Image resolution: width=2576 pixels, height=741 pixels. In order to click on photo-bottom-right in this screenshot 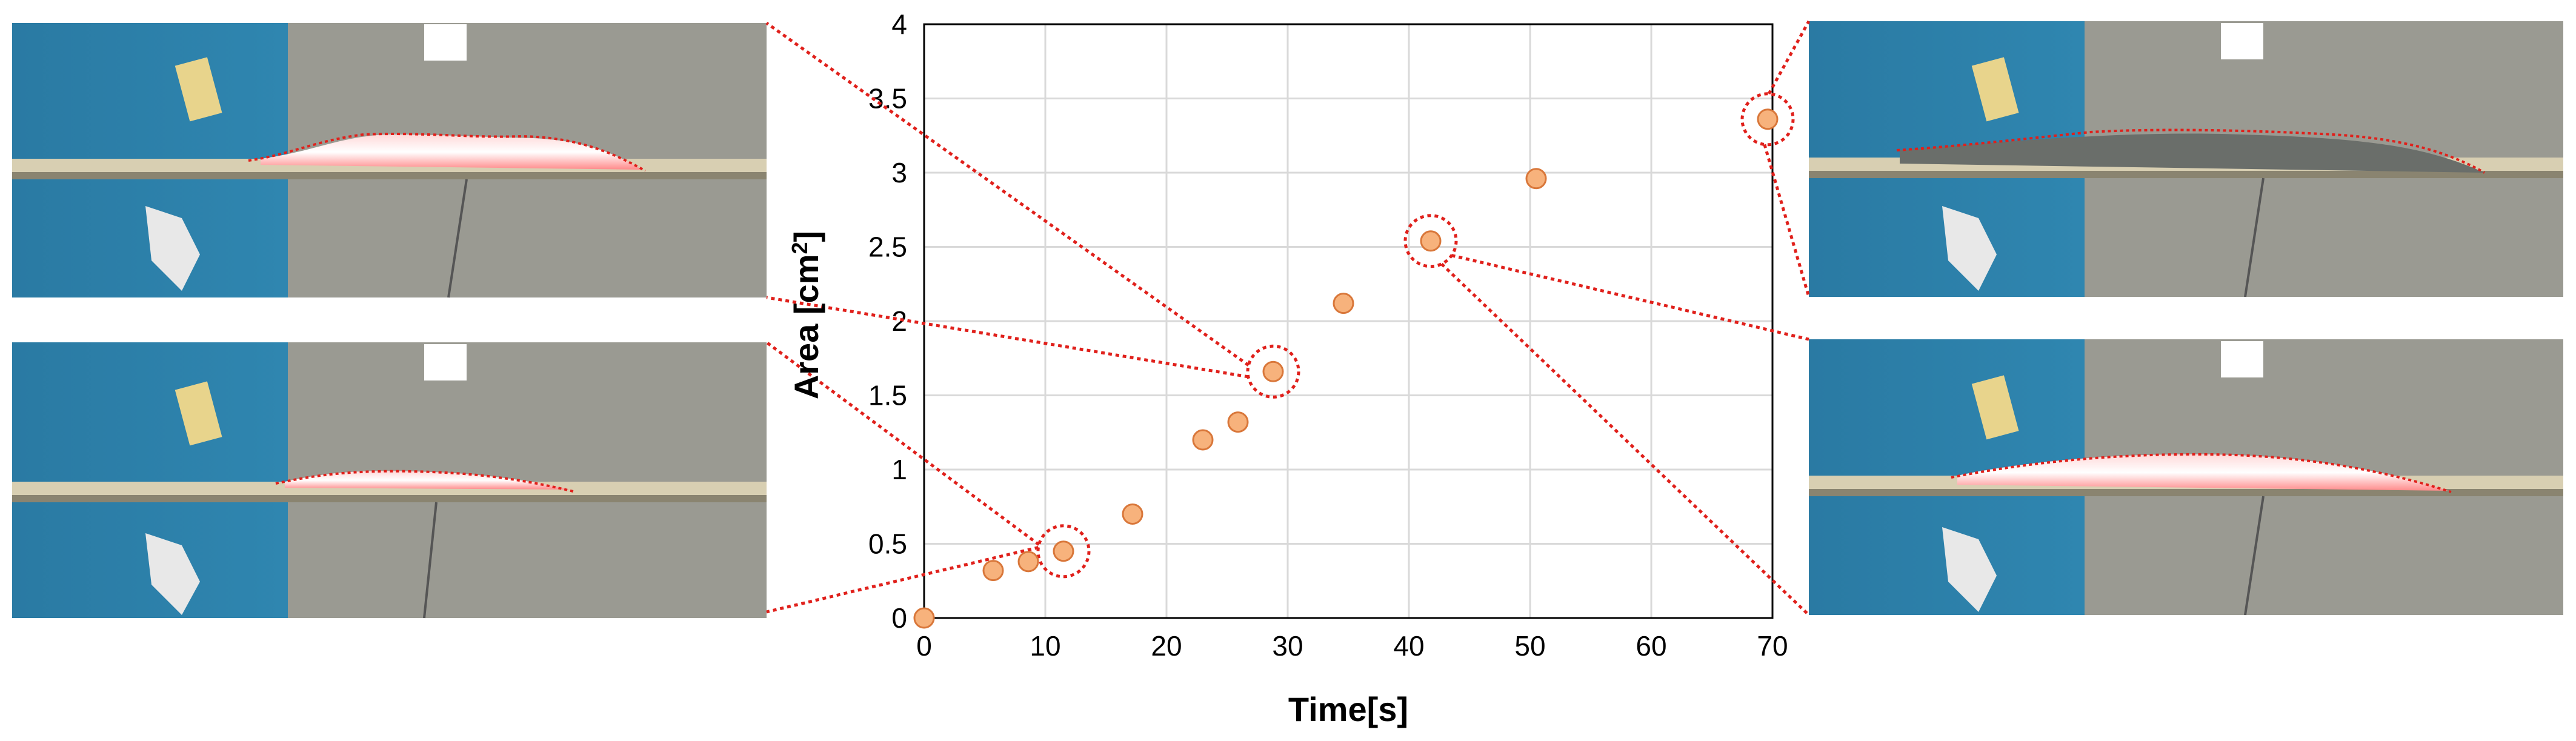, I will do `click(2186, 477)`.